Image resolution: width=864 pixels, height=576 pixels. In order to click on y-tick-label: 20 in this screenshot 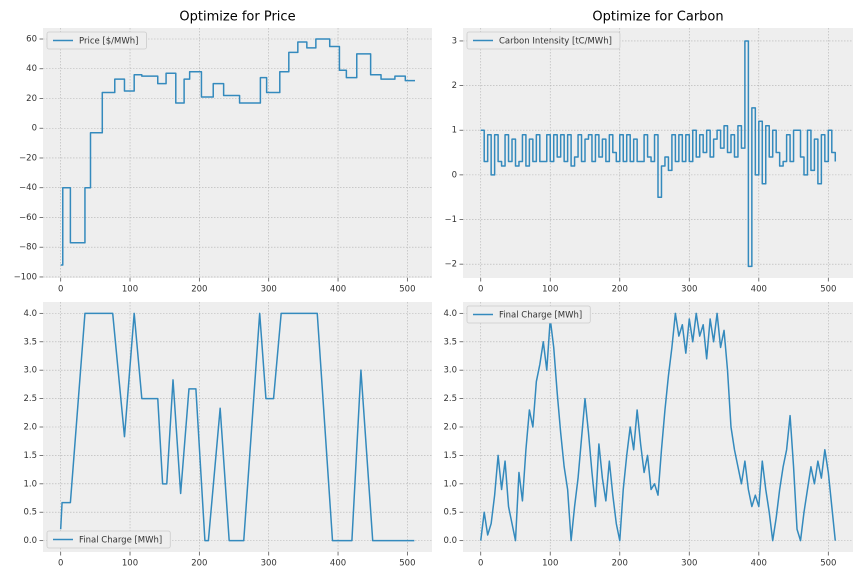, I will do `click(31, 99)`.